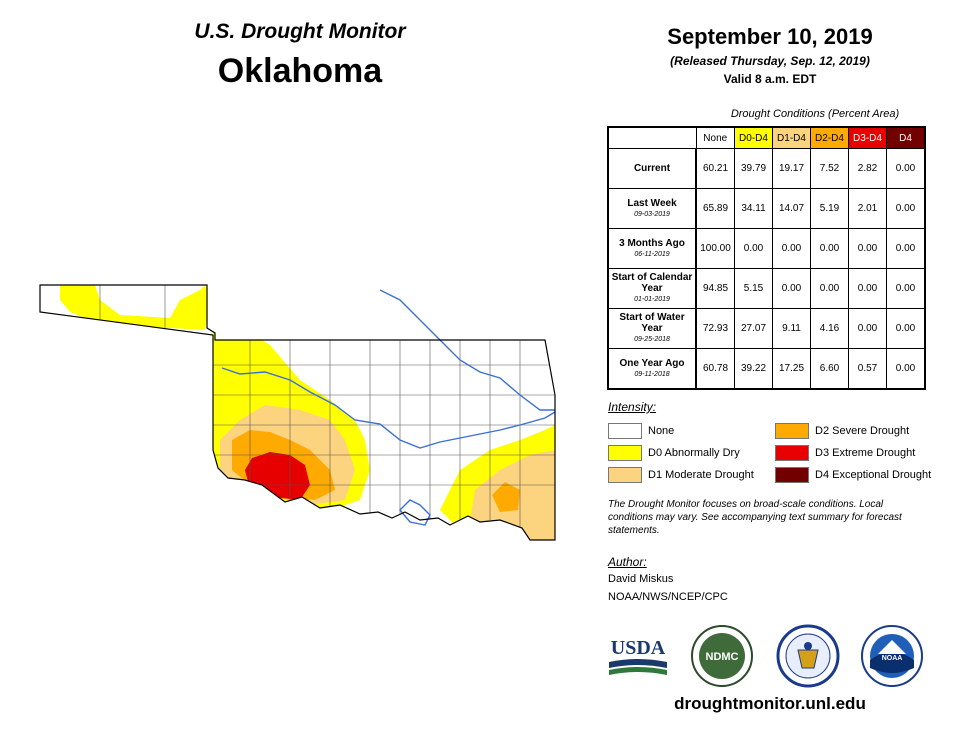 Image resolution: width=953 pixels, height=753 pixels. Describe the element at coordinates (701, 475) in the screenshot. I see `legend-label: D1 Moderate Drought` at that location.